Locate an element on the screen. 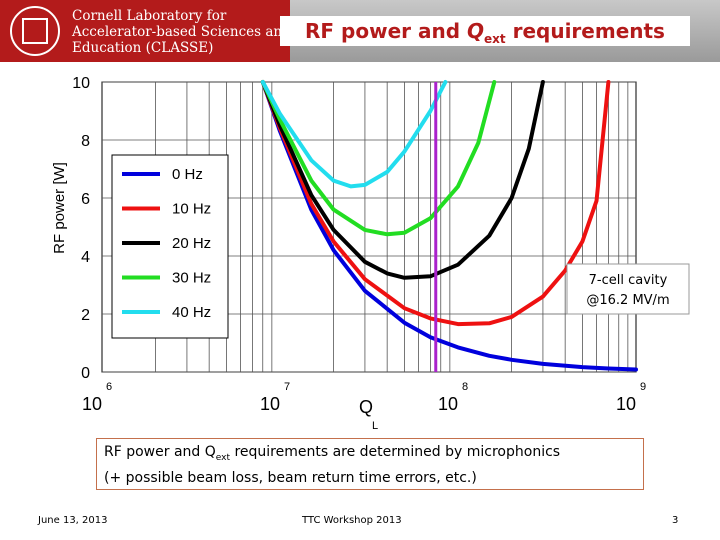  cornell-seal-icon is located at coordinates (35, 31).